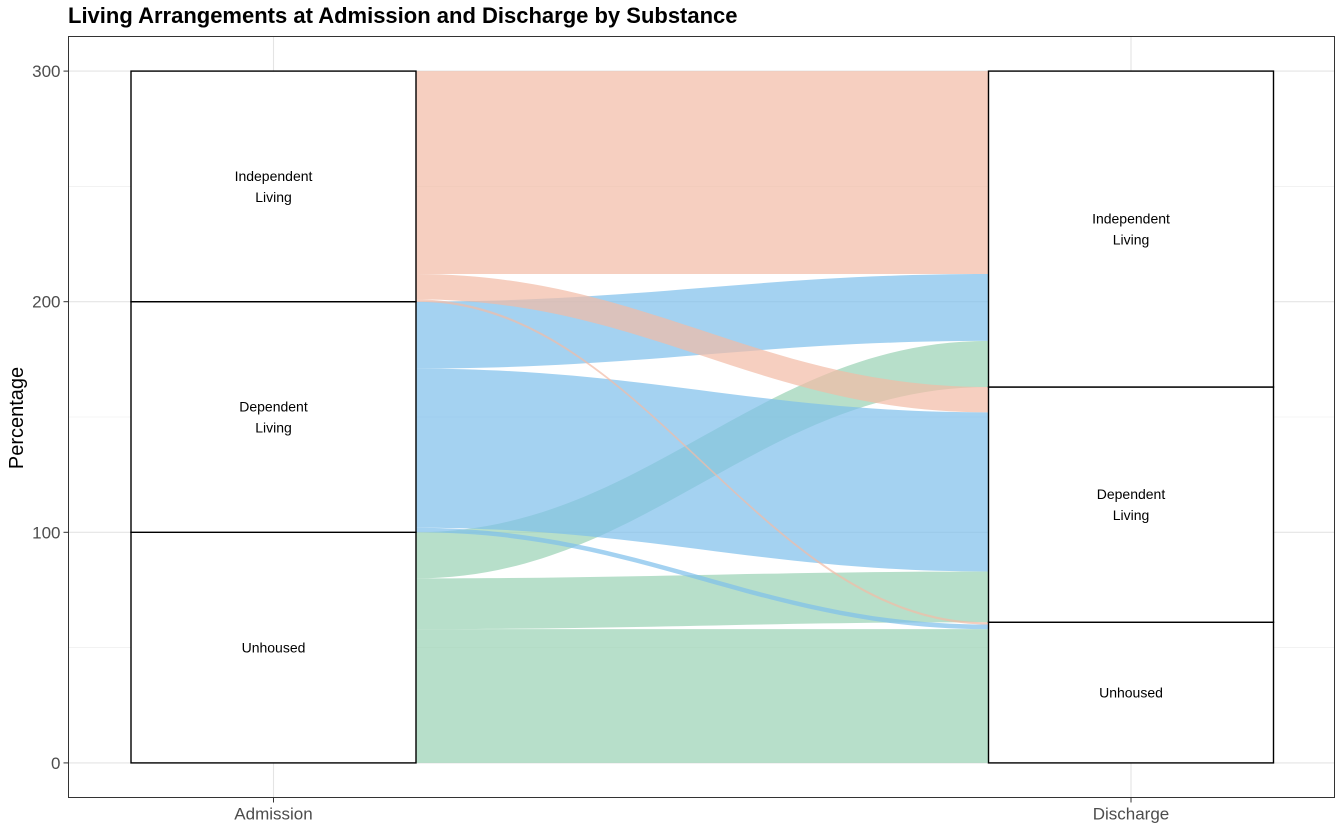 Image resolution: width=1344 pixels, height=830 pixels. I want to click on flow-unhoused-to-unhoused, so click(702, 696).